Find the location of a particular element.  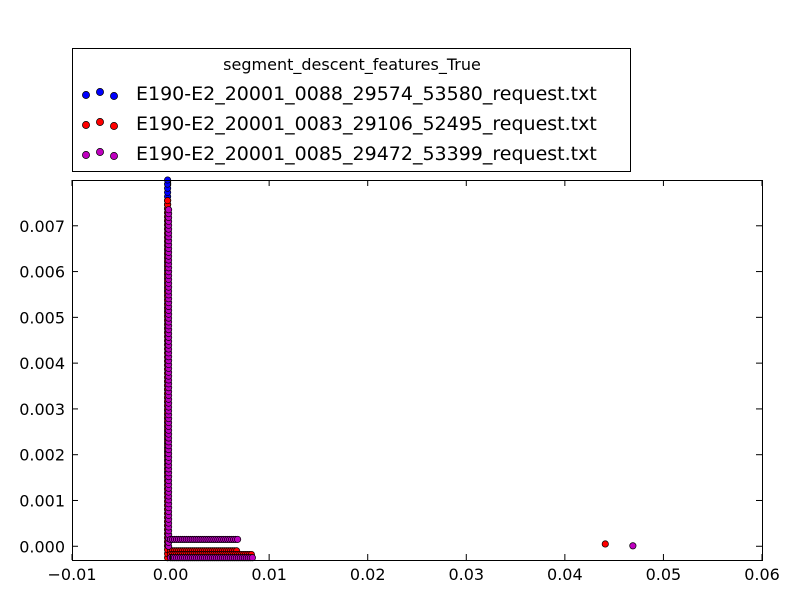

legend-box is located at coordinates (351, 110).